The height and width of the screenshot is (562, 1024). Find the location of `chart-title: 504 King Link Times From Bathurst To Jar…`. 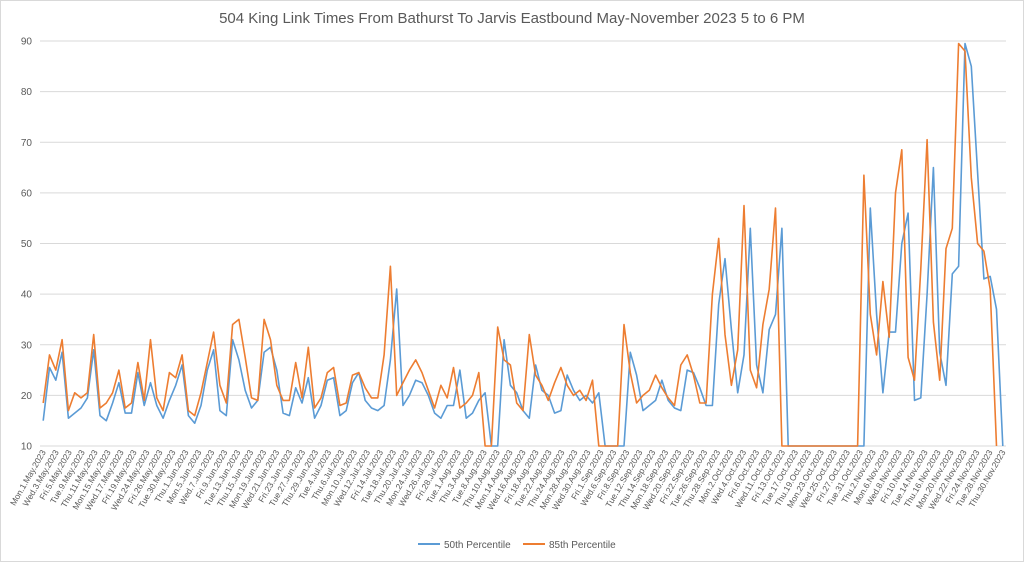

chart-title: 504 King Link Times From Bathurst To Jar… is located at coordinates (512, 18).